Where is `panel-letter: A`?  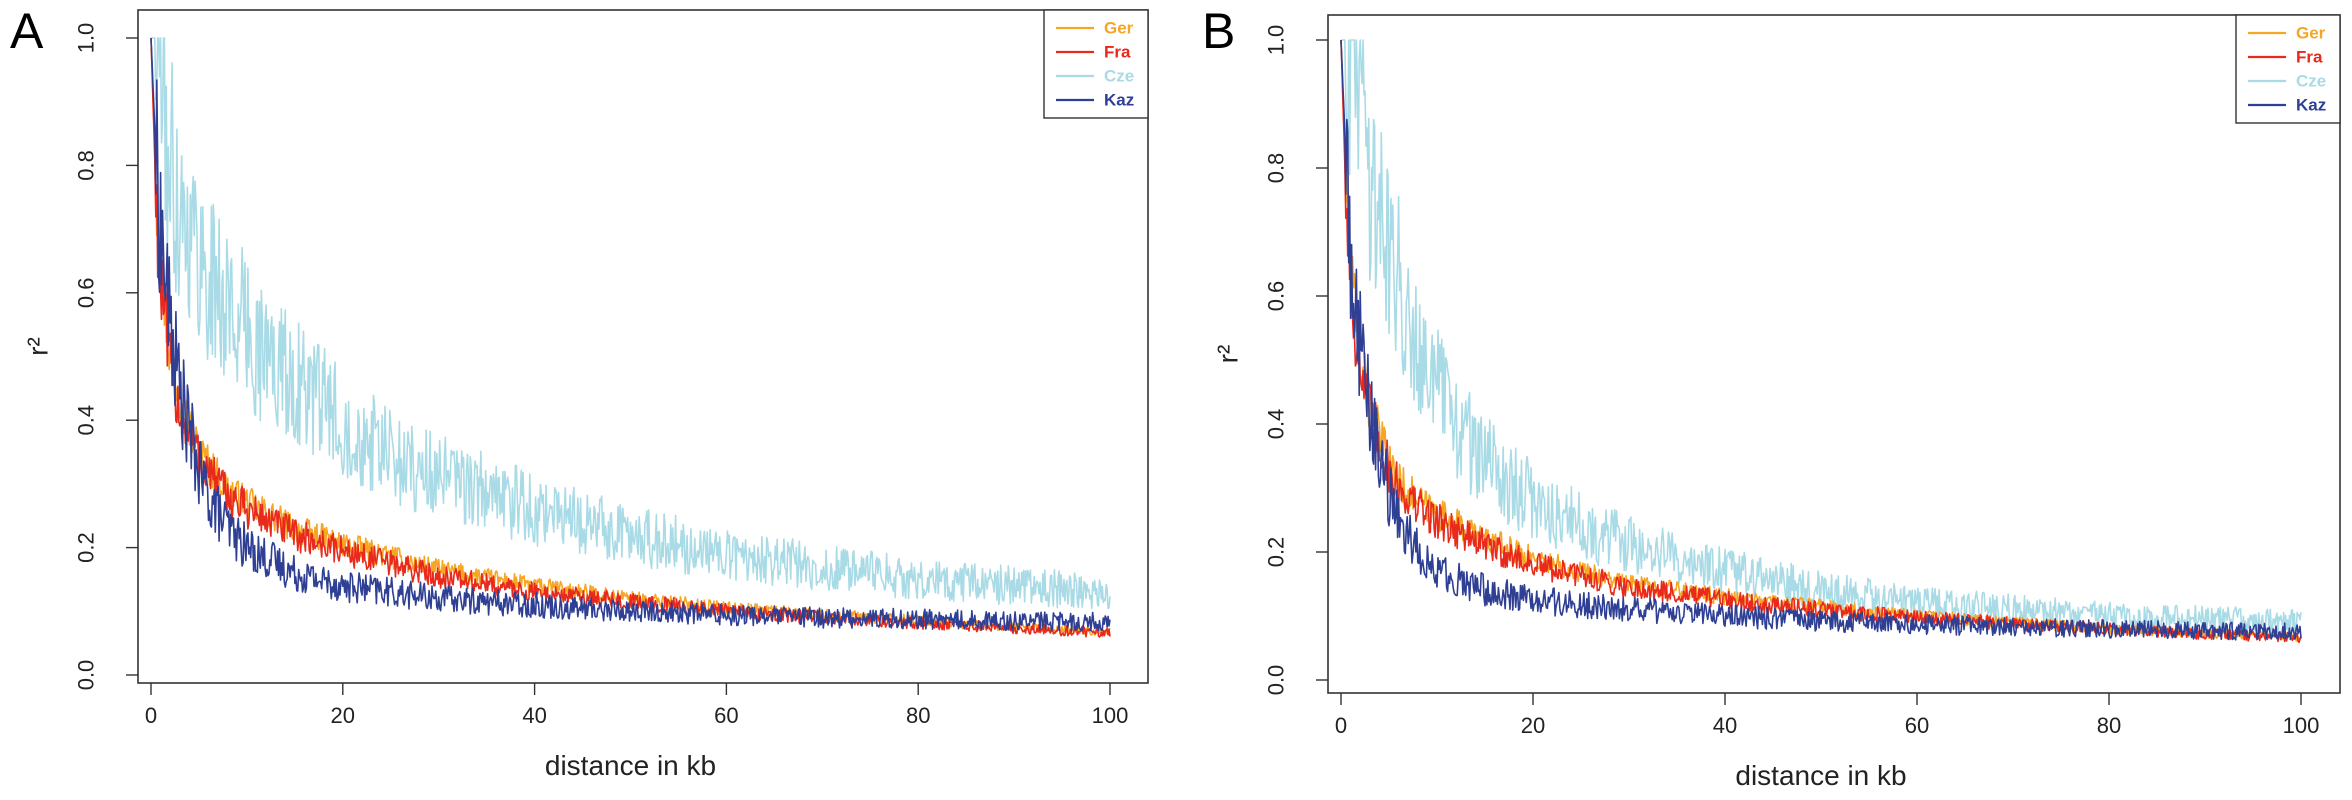 panel-letter: A is located at coordinates (27, 31).